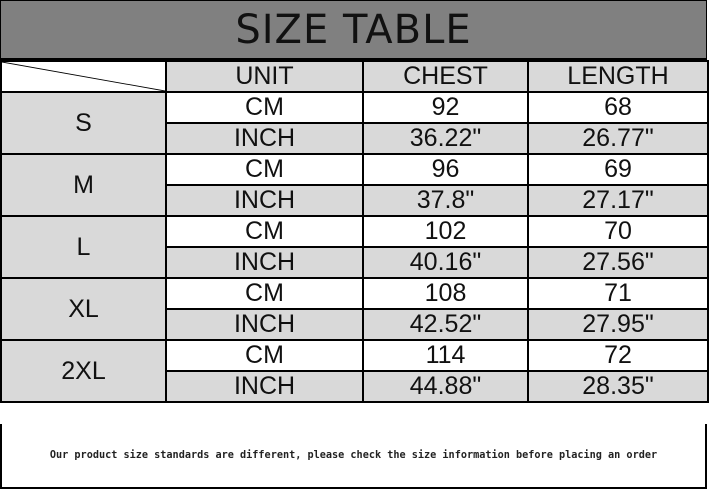 The image size is (709, 491). I want to click on size-label: 2XL, so click(83, 371).